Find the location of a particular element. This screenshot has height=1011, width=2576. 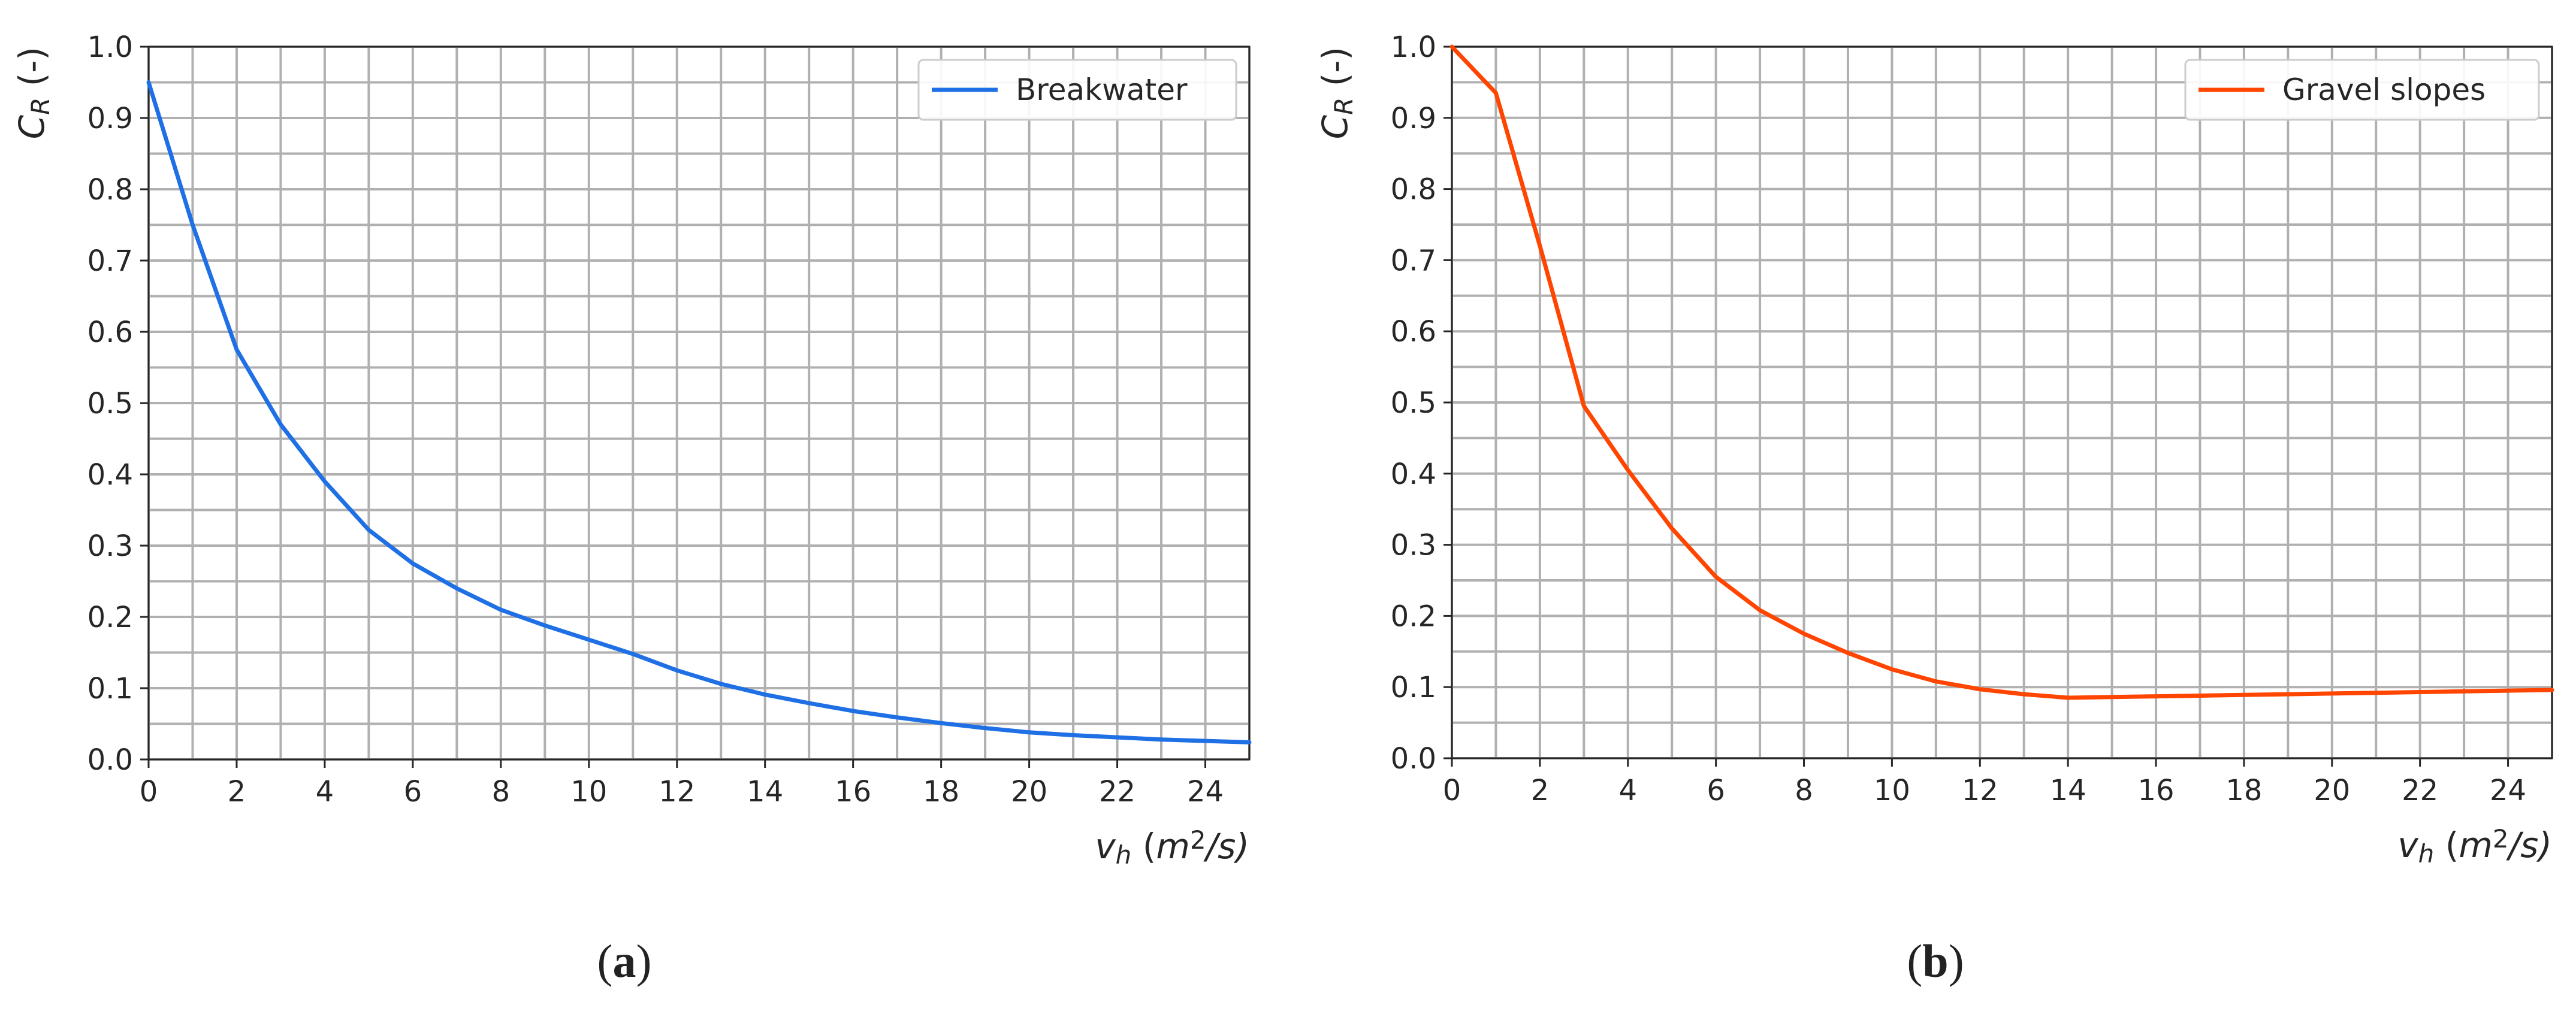

legend: Gravel slopes is located at coordinates (2362, 90).